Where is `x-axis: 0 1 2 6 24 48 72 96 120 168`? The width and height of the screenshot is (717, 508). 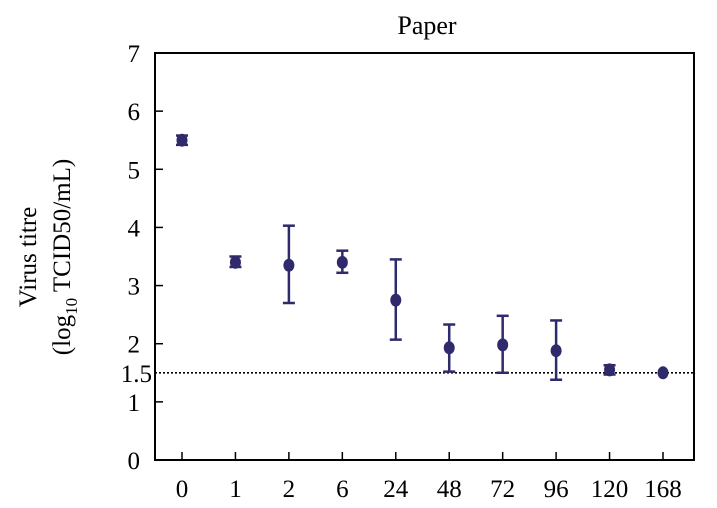 x-axis: 0 1 2 6 24 48 72 96 120 168 is located at coordinates (429, 477).